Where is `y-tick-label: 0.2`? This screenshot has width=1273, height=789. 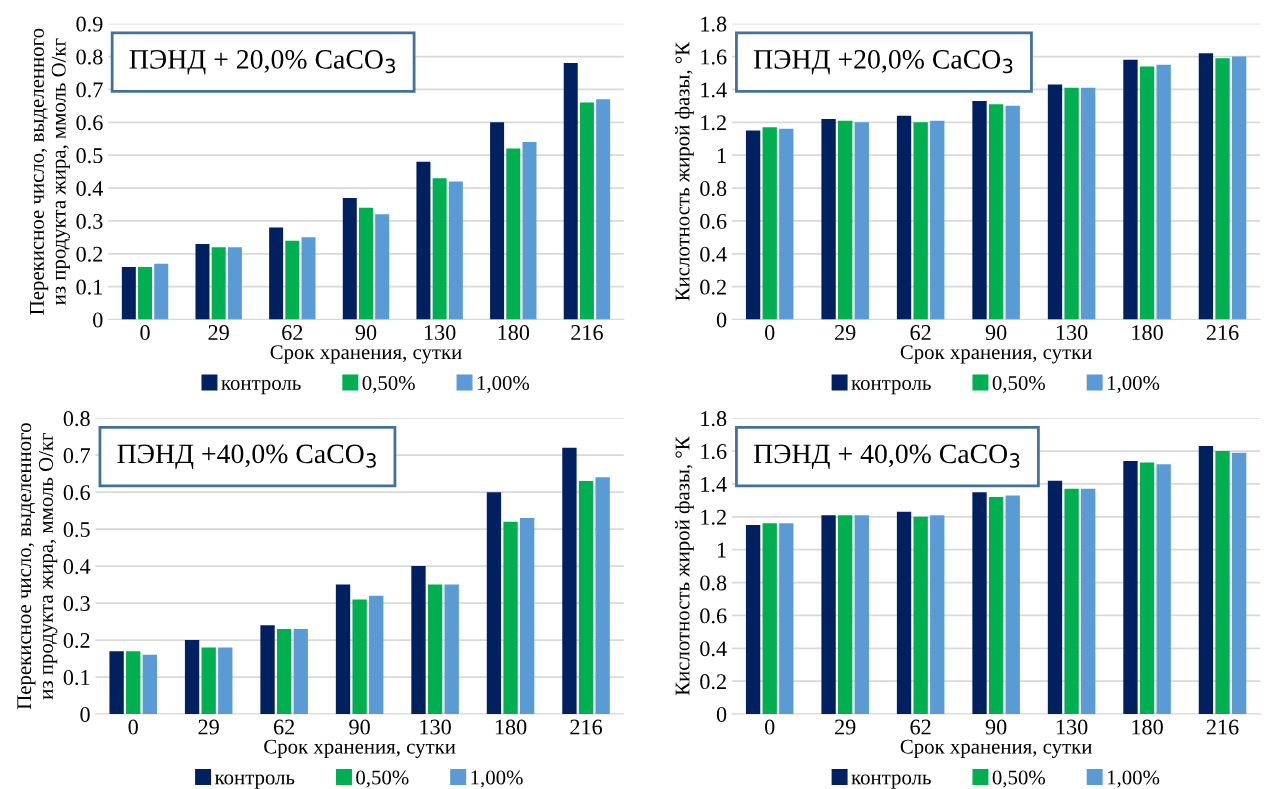
y-tick-label: 0.2 is located at coordinates (89, 254).